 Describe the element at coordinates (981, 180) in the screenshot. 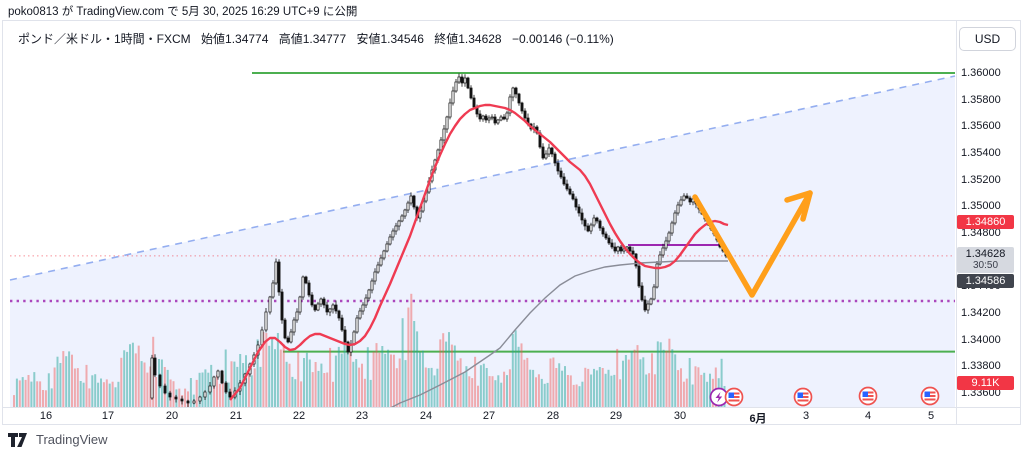

I see `price-tick: 1.35200` at that location.